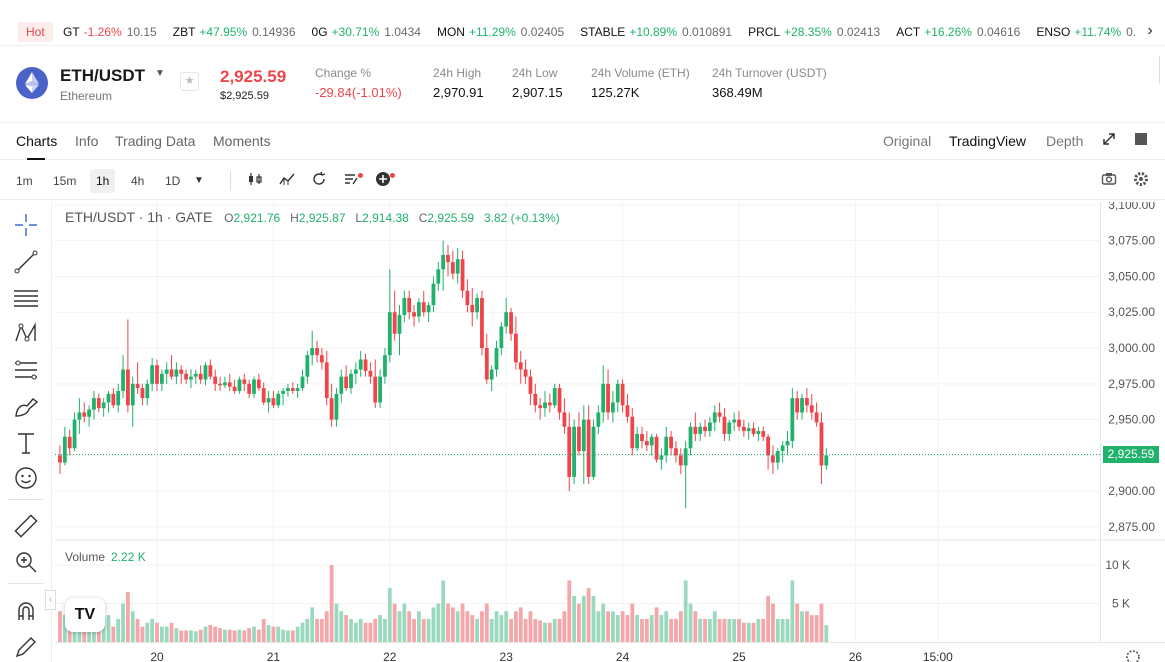  I want to click on tab-charts: Charts, so click(37, 141).